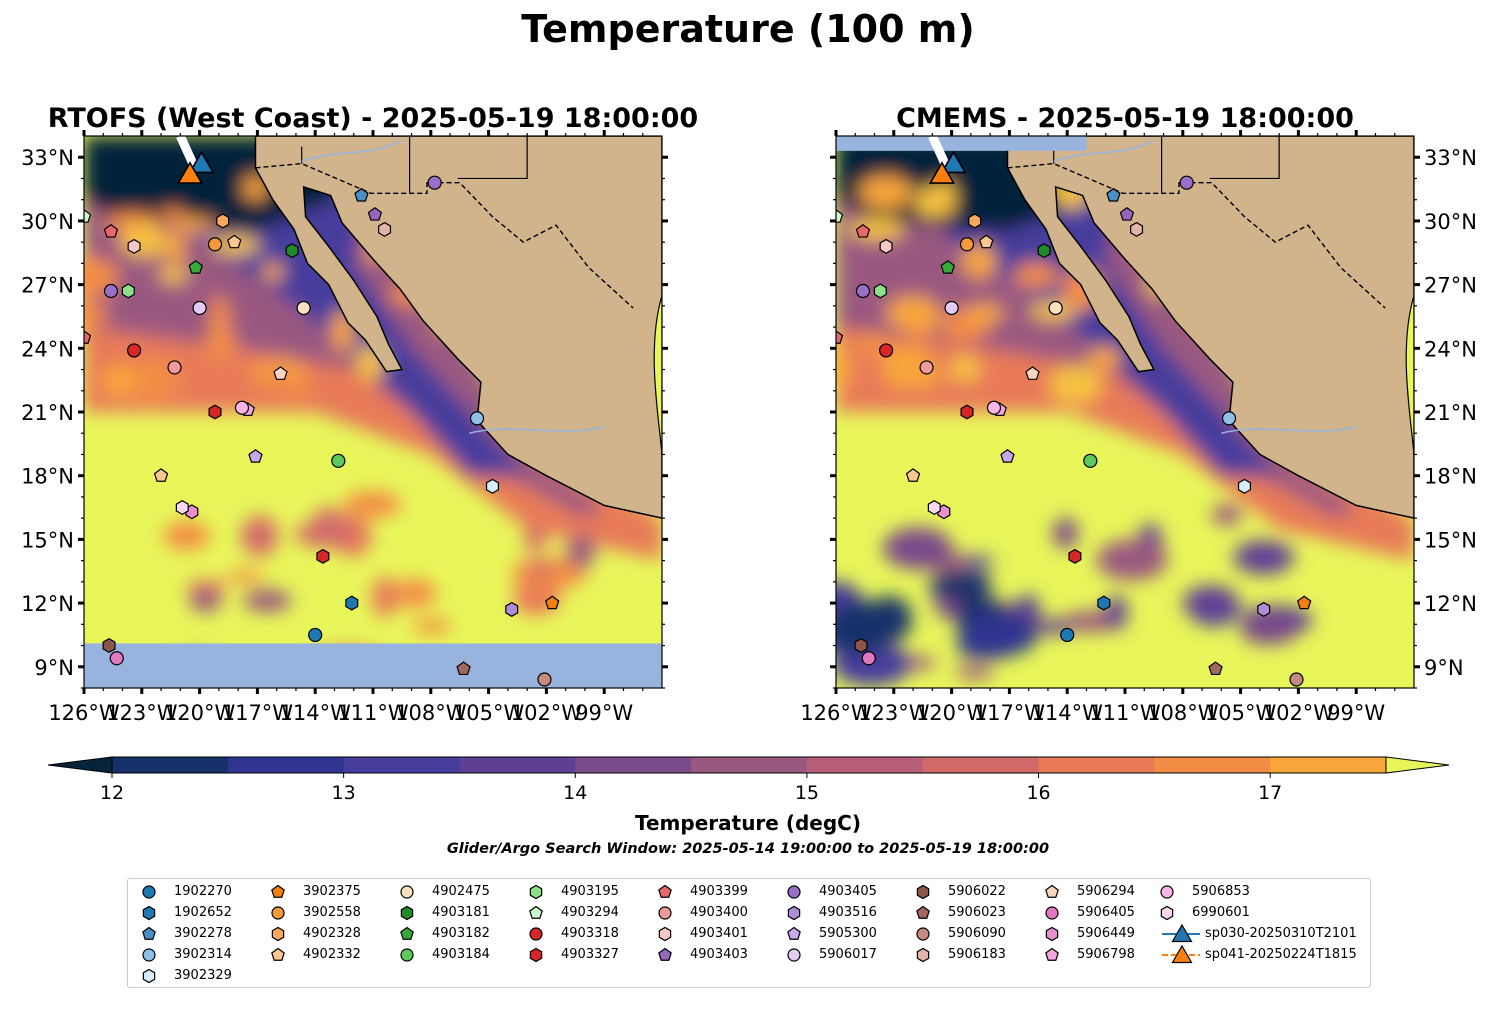 Image resolution: width=1497 pixels, height=1014 pixels. Describe the element at coordinates (332, 954) in the screenshot. I see `legend-label: 4902332` at that location.